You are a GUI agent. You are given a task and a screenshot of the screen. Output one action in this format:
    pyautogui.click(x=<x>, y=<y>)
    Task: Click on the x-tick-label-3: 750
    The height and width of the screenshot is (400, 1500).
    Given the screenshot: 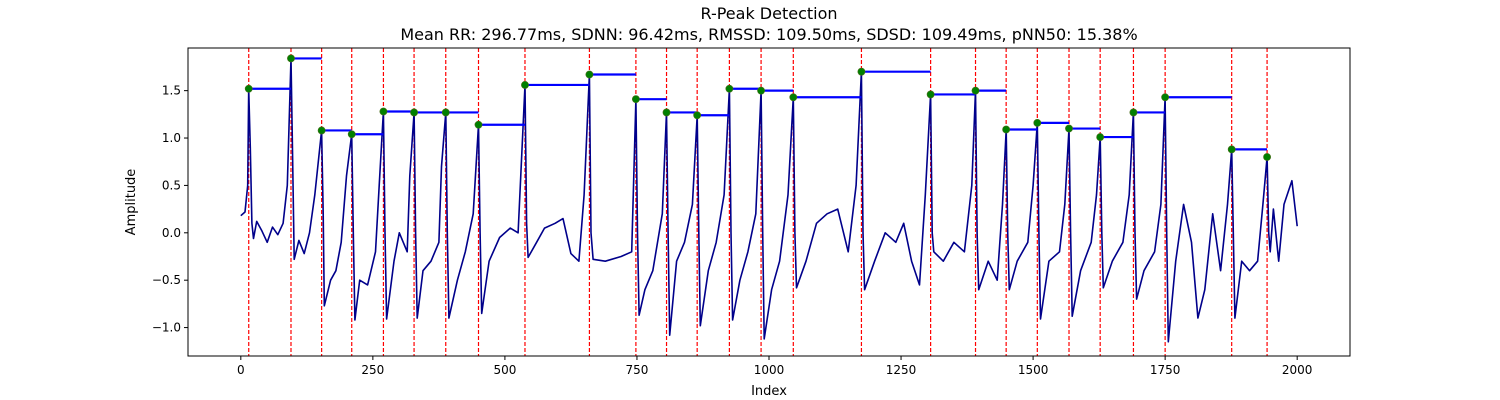 What is the action you would take?
    pyautogui.click(x=637, y=370)
    